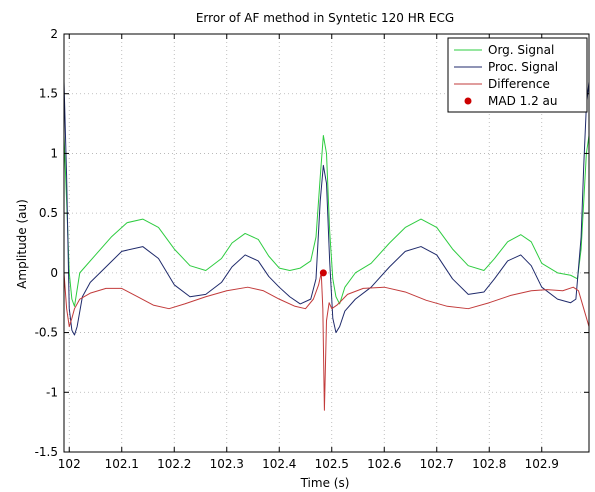  Describe the element at coordinates (69, 464) in the screenshot. I see `x-tick-label: 102` at that location.